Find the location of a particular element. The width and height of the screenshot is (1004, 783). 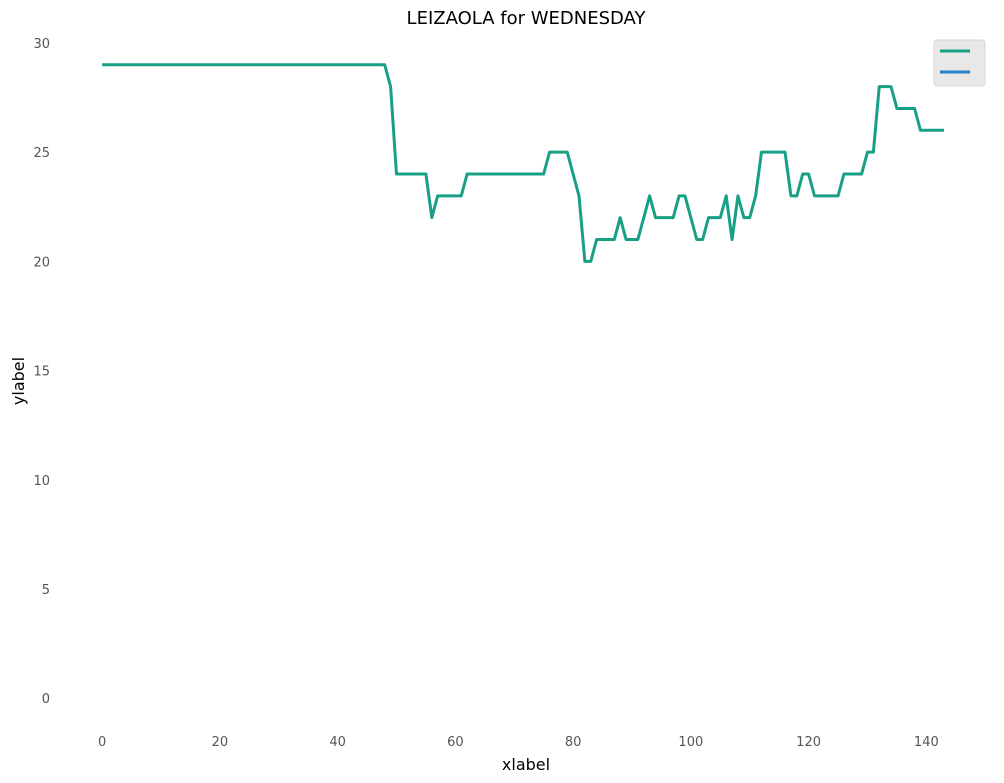

x-tick-label: 80 is located at coordinates (573, 742).